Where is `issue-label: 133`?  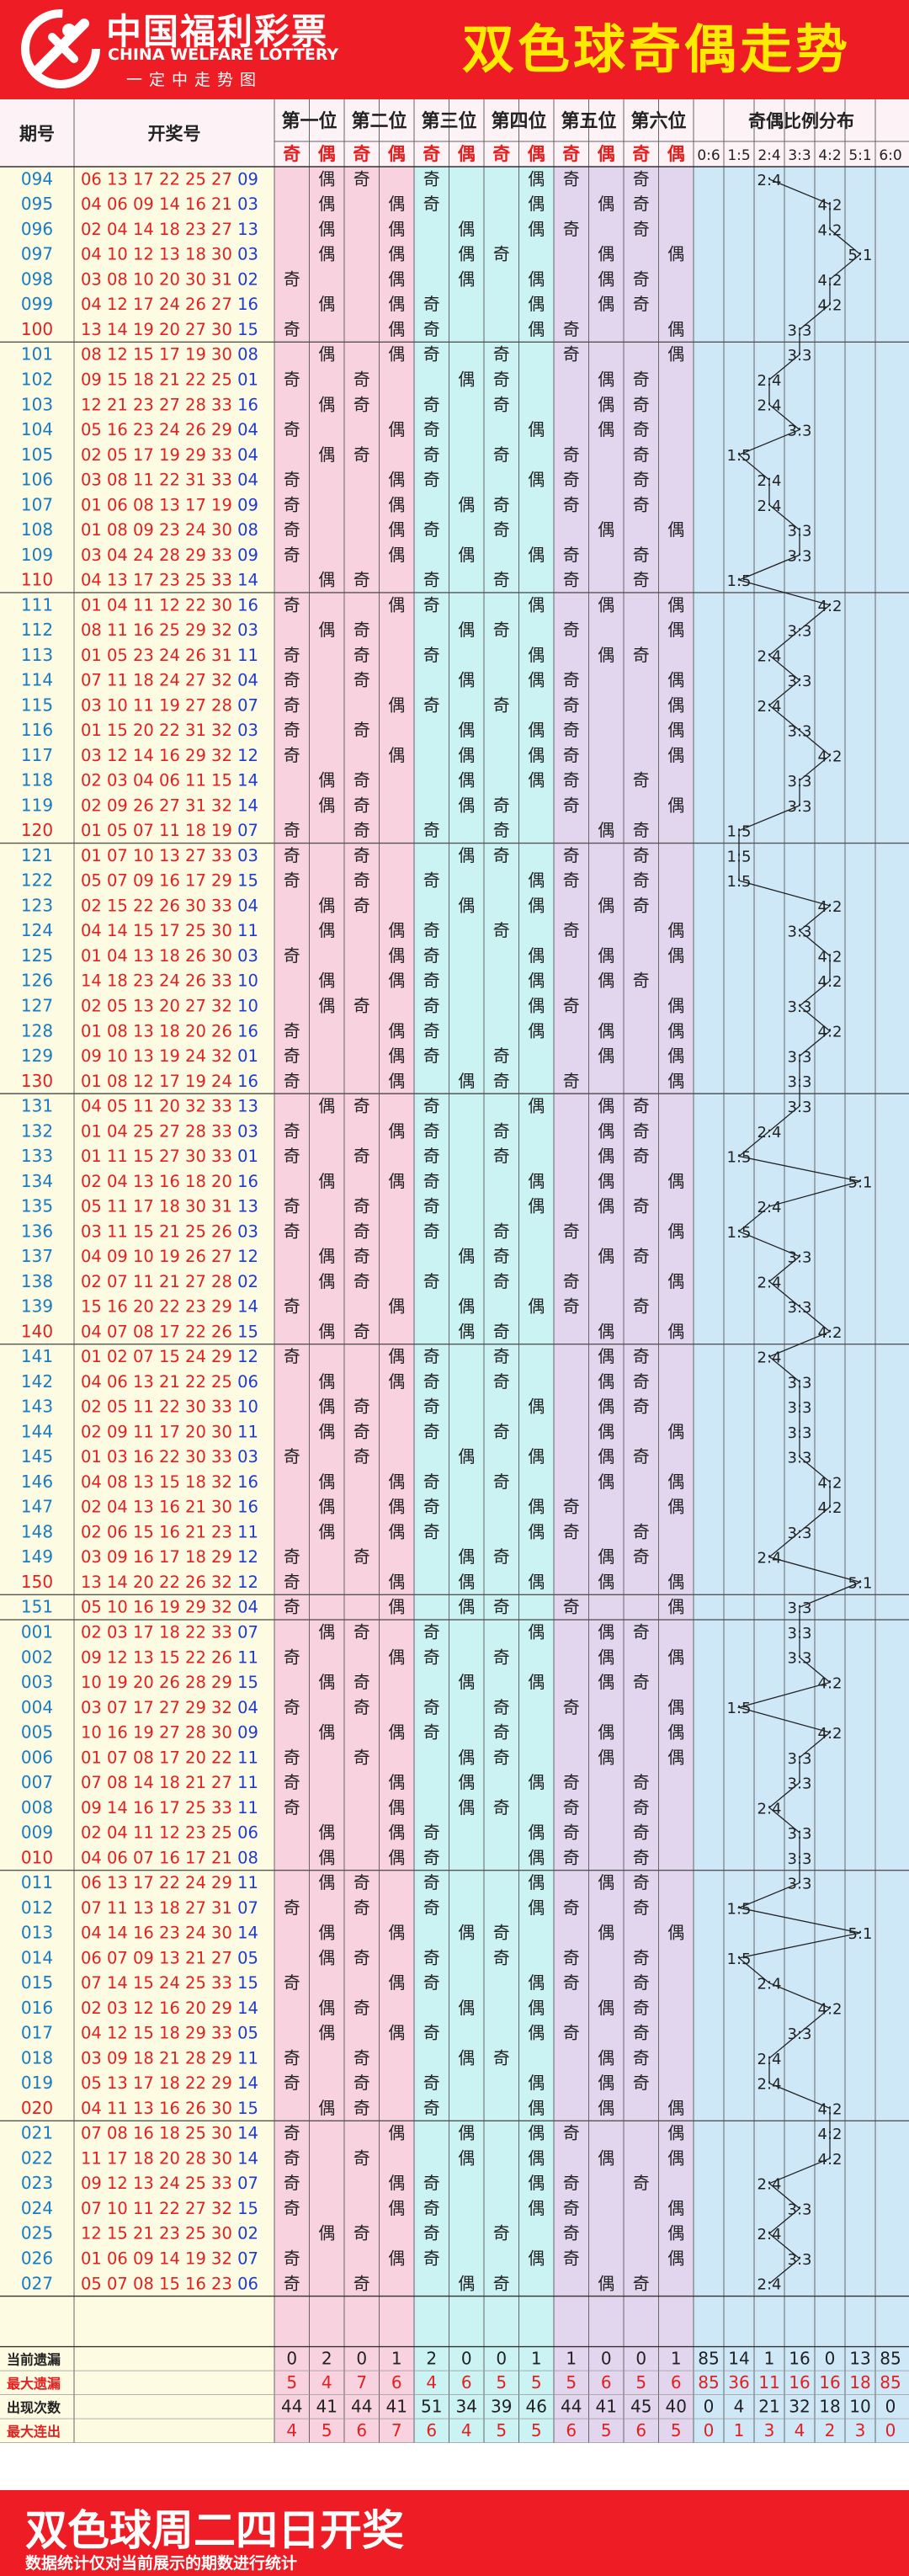 issue-label: 133 is located at coordinates (37, 1156).